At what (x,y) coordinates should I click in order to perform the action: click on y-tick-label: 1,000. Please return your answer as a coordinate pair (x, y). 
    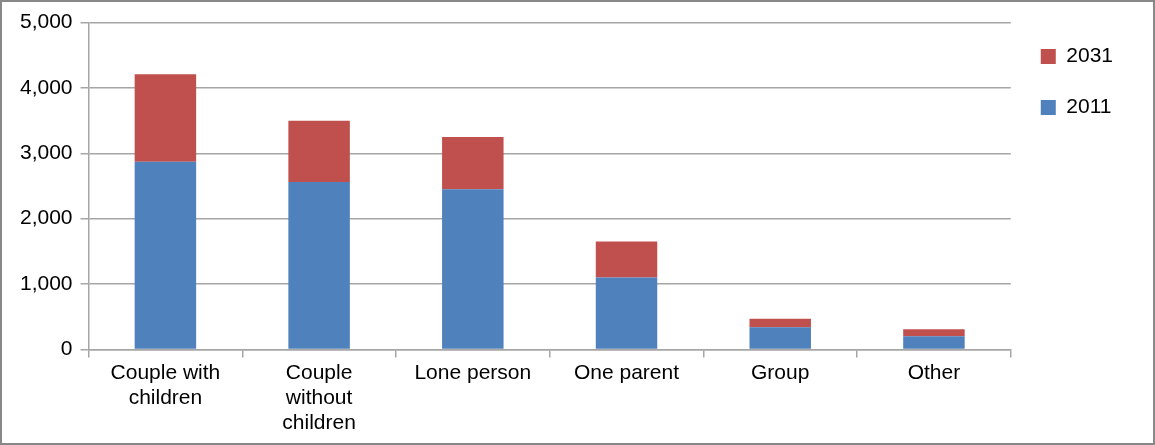
    Looking at the image, I should click on (46, 282).